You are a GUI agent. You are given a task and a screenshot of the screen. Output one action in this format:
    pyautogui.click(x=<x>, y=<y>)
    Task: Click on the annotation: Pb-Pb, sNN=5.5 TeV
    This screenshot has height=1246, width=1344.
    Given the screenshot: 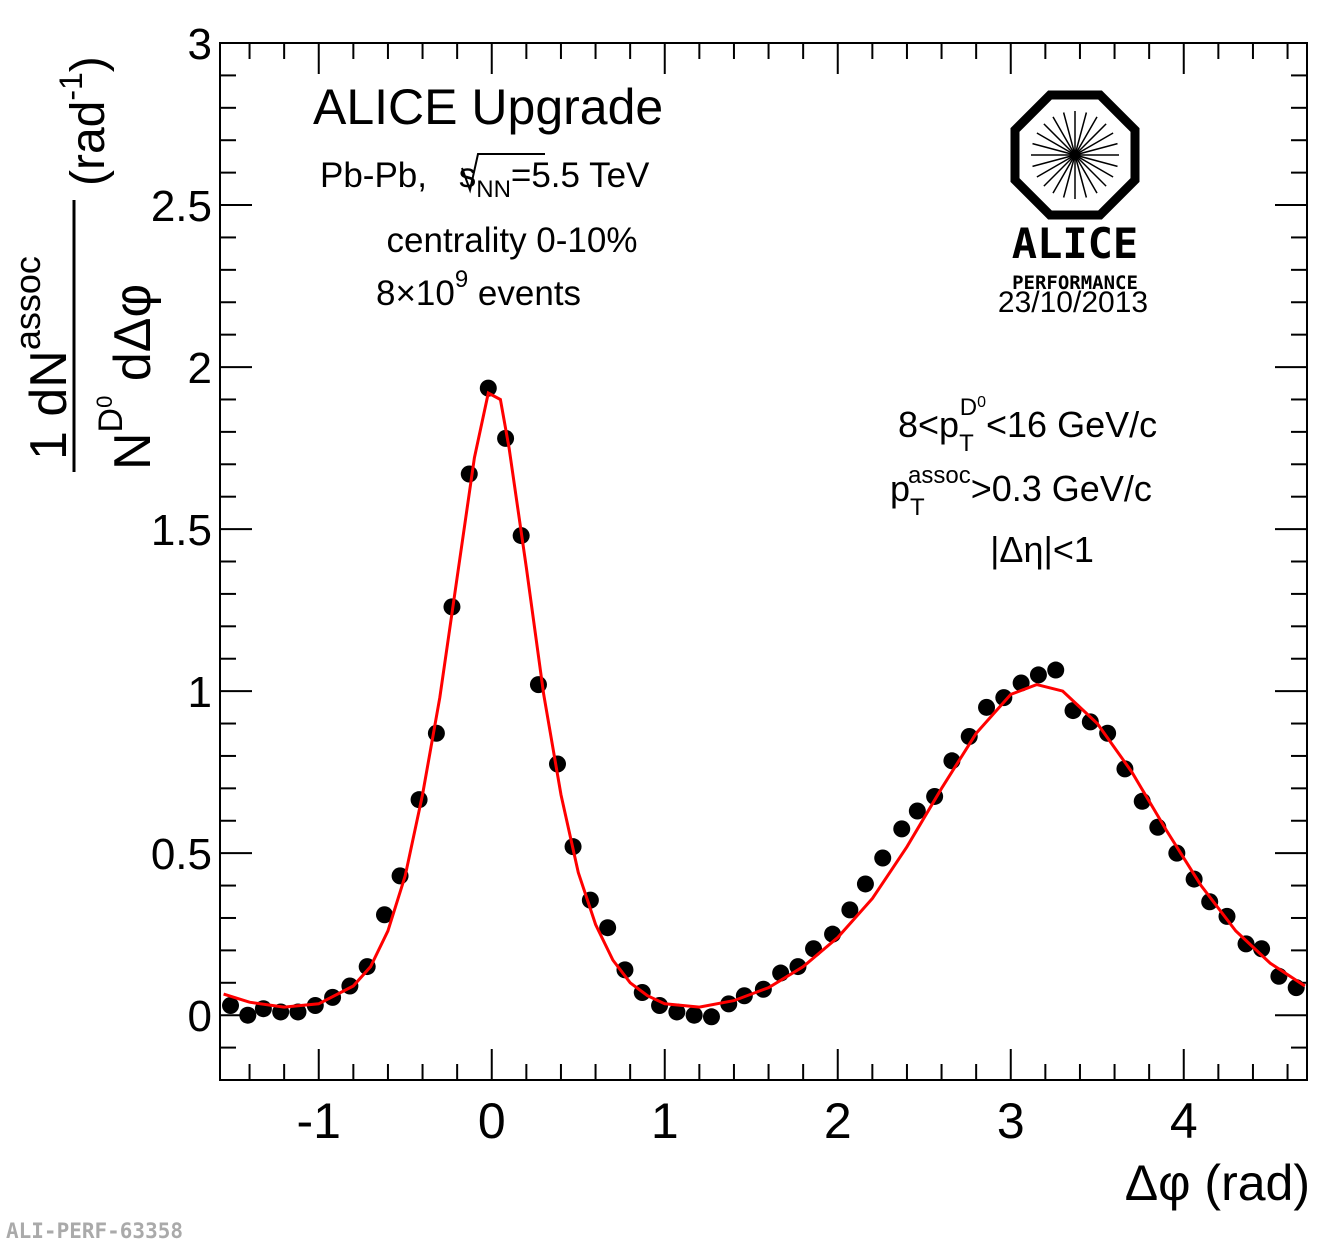 What is the action you would take?
    pyautogui.click(x=485, y=179)
    